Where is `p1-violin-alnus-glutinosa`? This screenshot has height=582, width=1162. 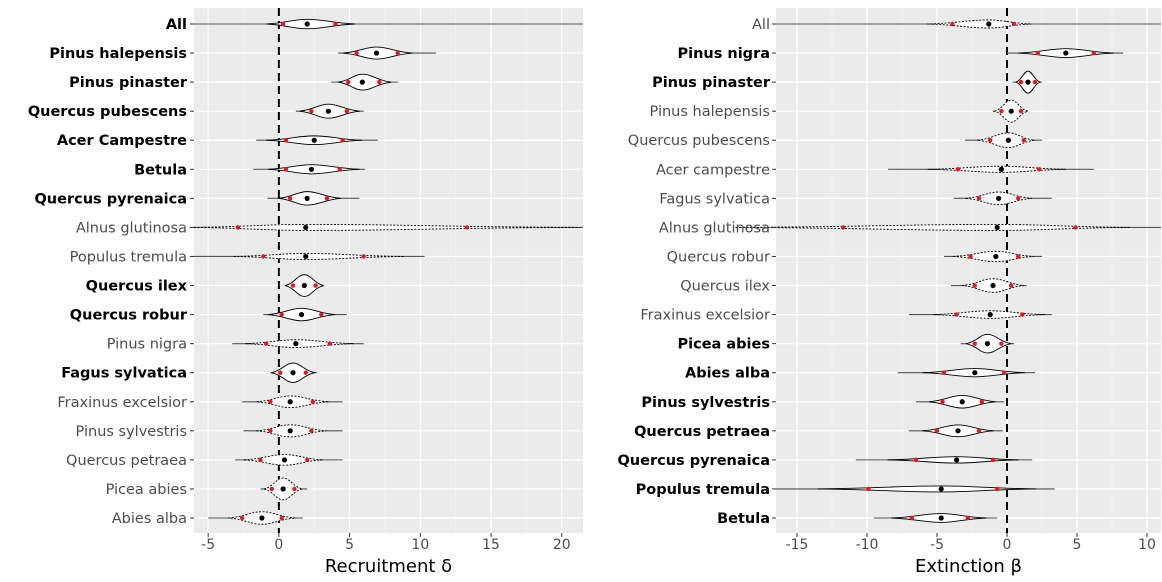
p1-violin-alnus-glutinosa is located at coordinates (948, 227).